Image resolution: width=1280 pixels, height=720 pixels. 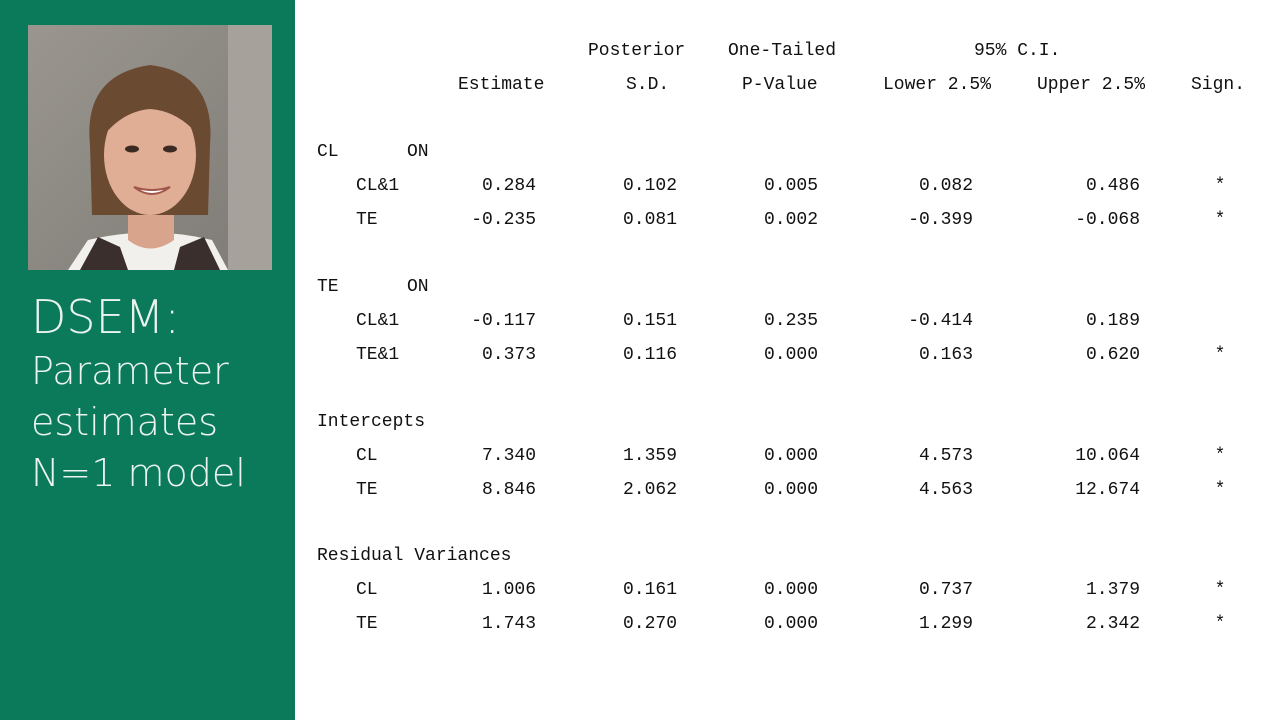 What do you see at coordinates (1112, 186) in the screenshot?
I see `row-upper-ci: 0.486` at bounding box center [1112, 186].